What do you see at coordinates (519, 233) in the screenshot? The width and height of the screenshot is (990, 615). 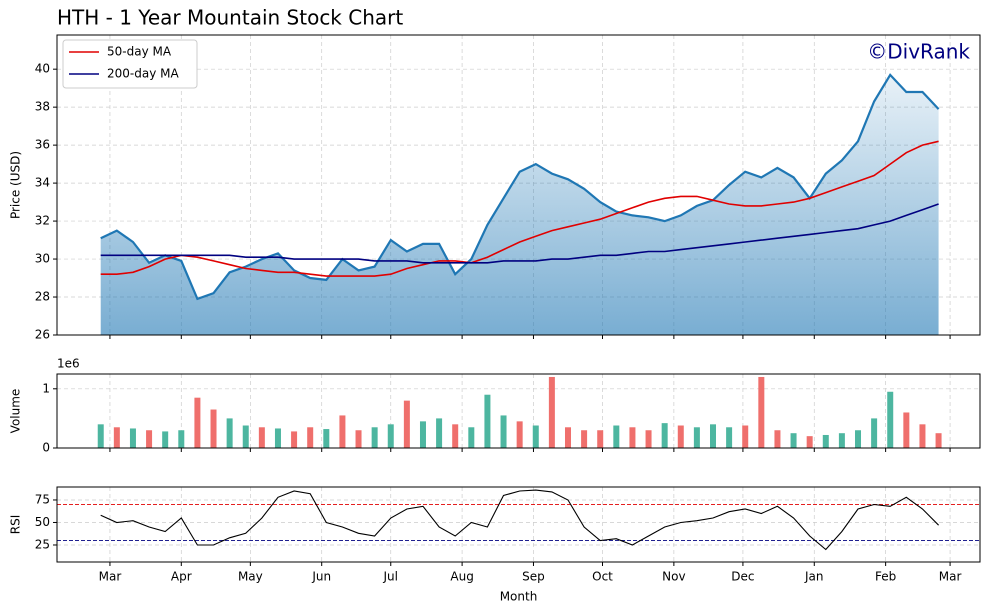 I see `ma-line` at bounding box center [519, 233].